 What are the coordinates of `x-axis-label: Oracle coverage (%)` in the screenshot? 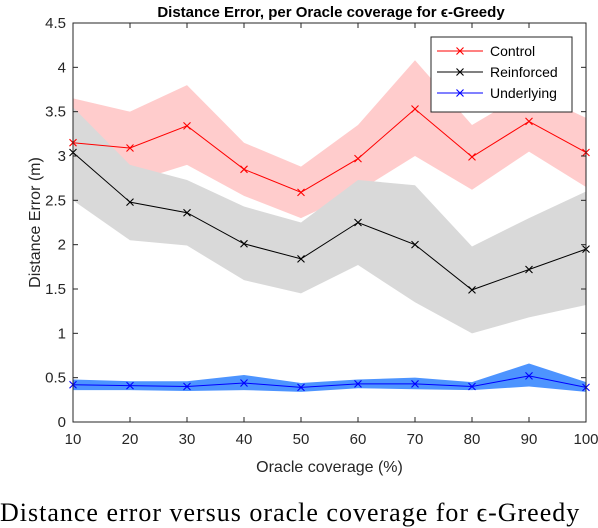 It's located at (329, 467).